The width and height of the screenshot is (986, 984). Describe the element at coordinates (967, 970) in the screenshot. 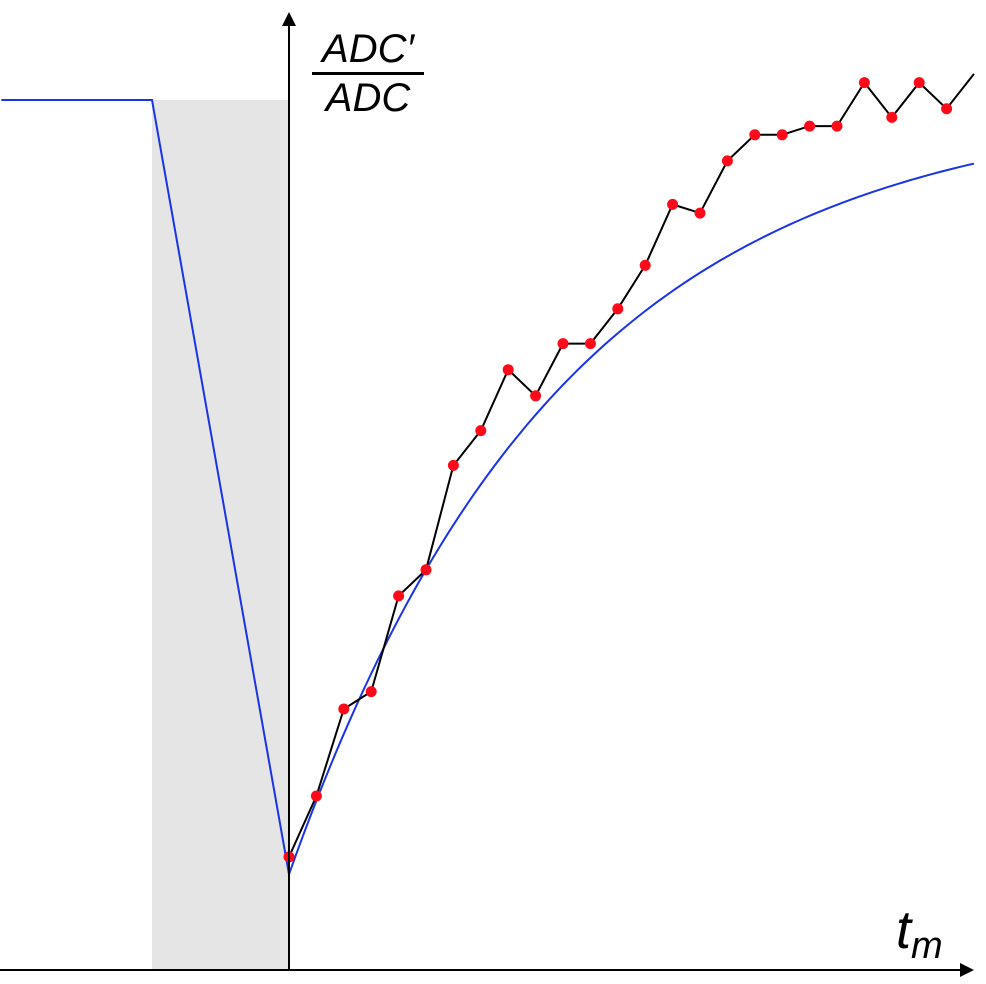

I see `x-axis-arrowhead` at that location.